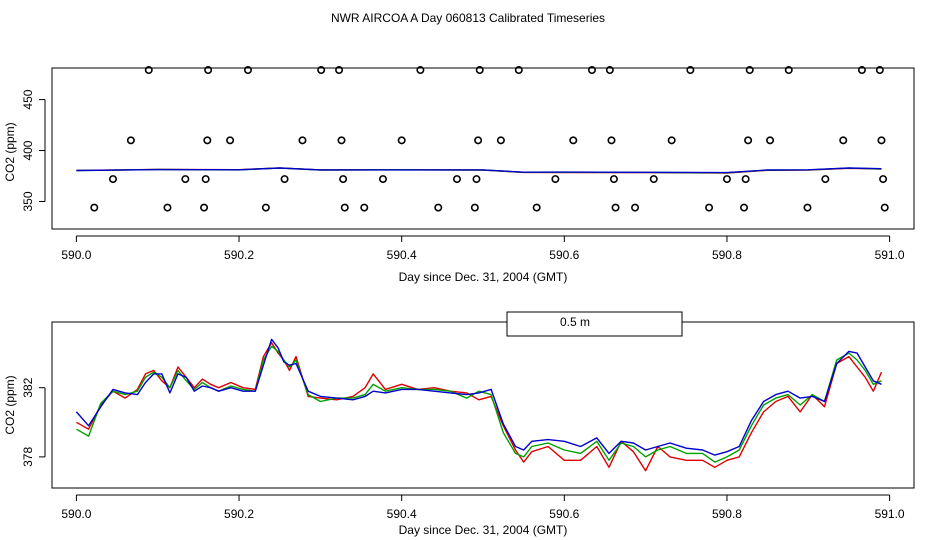  Describe the element at coordinates (28, 99) in the screenshot. I see `y-tick-label: 450` at that location.